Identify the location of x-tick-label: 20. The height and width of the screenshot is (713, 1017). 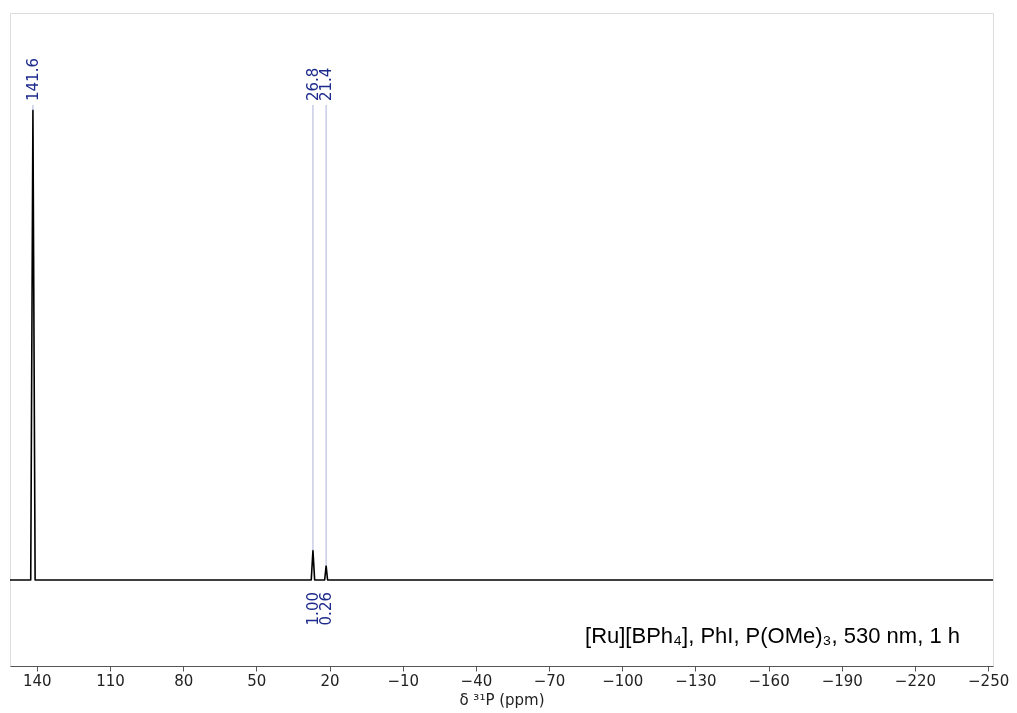
(330, 680).